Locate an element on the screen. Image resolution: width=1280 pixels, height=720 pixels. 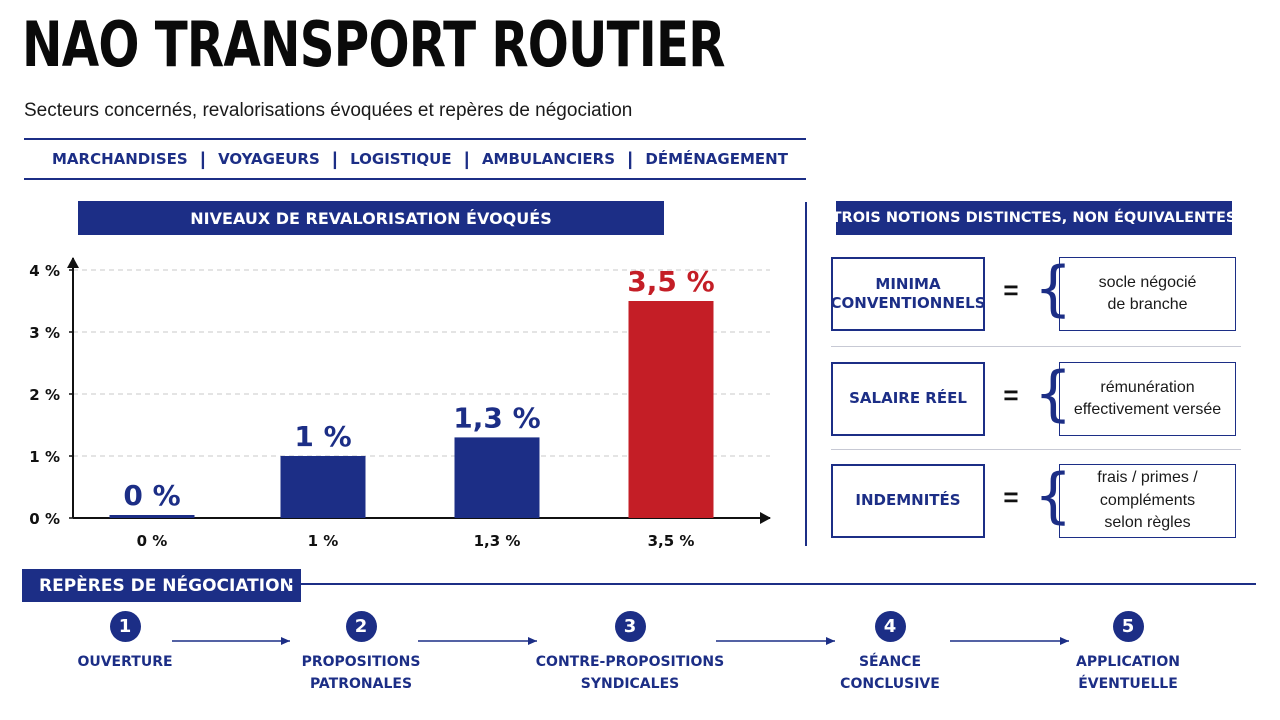
notion-term-indemnites: INDEMNITÉS is located at coordinates (908, 501).